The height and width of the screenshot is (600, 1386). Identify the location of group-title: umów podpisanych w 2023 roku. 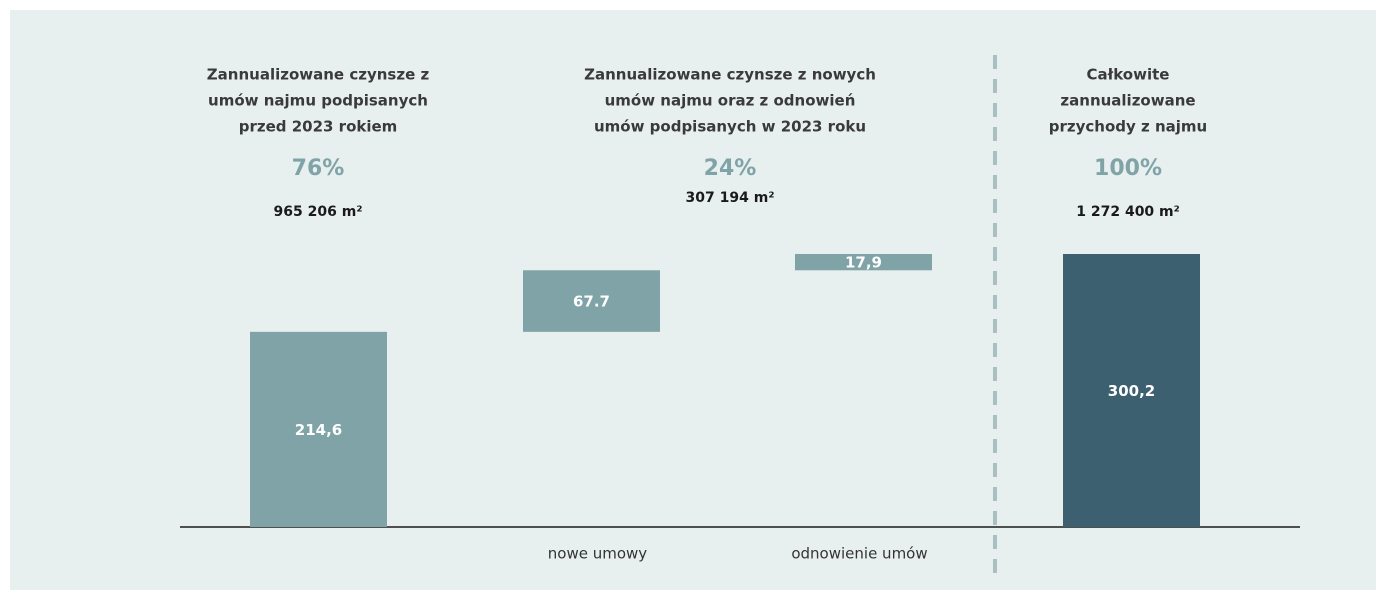
(730, 127).